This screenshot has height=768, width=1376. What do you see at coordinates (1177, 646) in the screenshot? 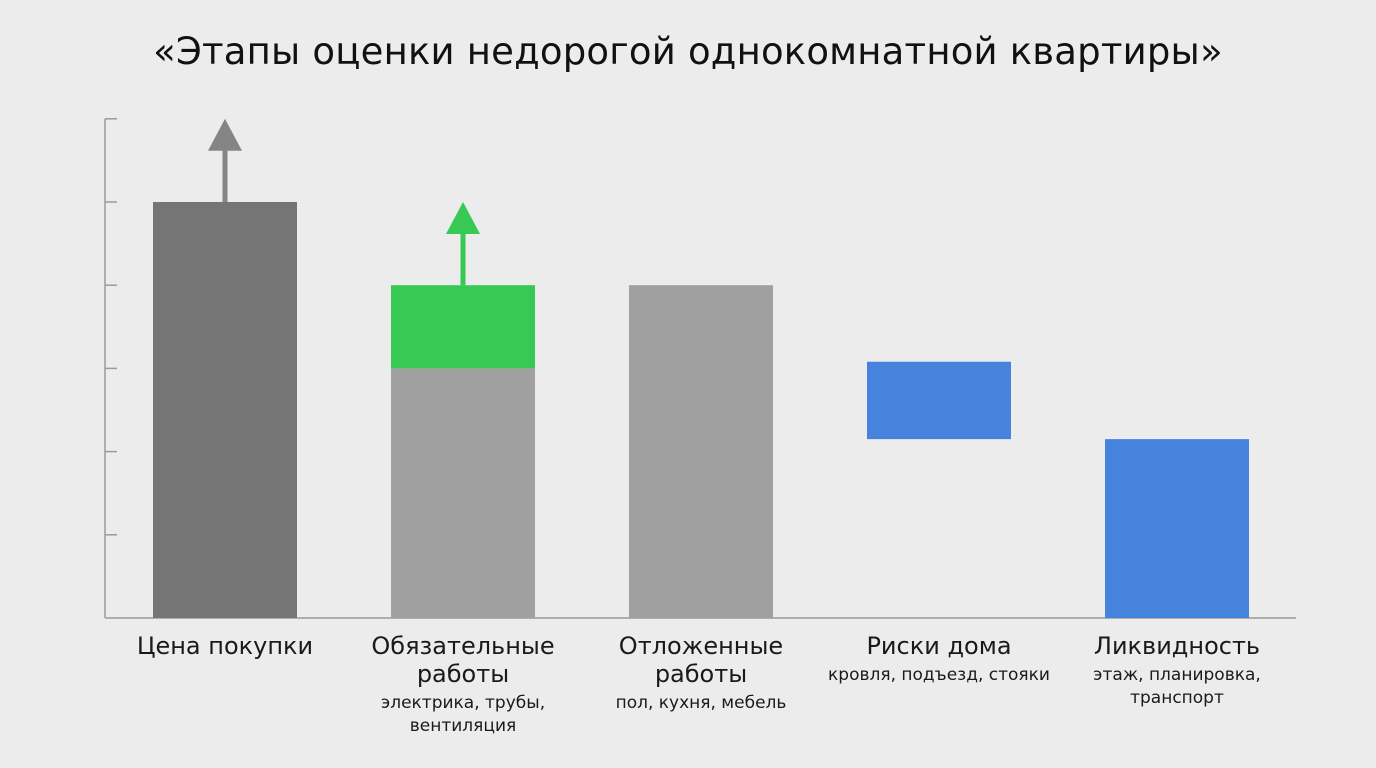
I see `category-label: Ликвидность` at bounding box center [1177, 646].